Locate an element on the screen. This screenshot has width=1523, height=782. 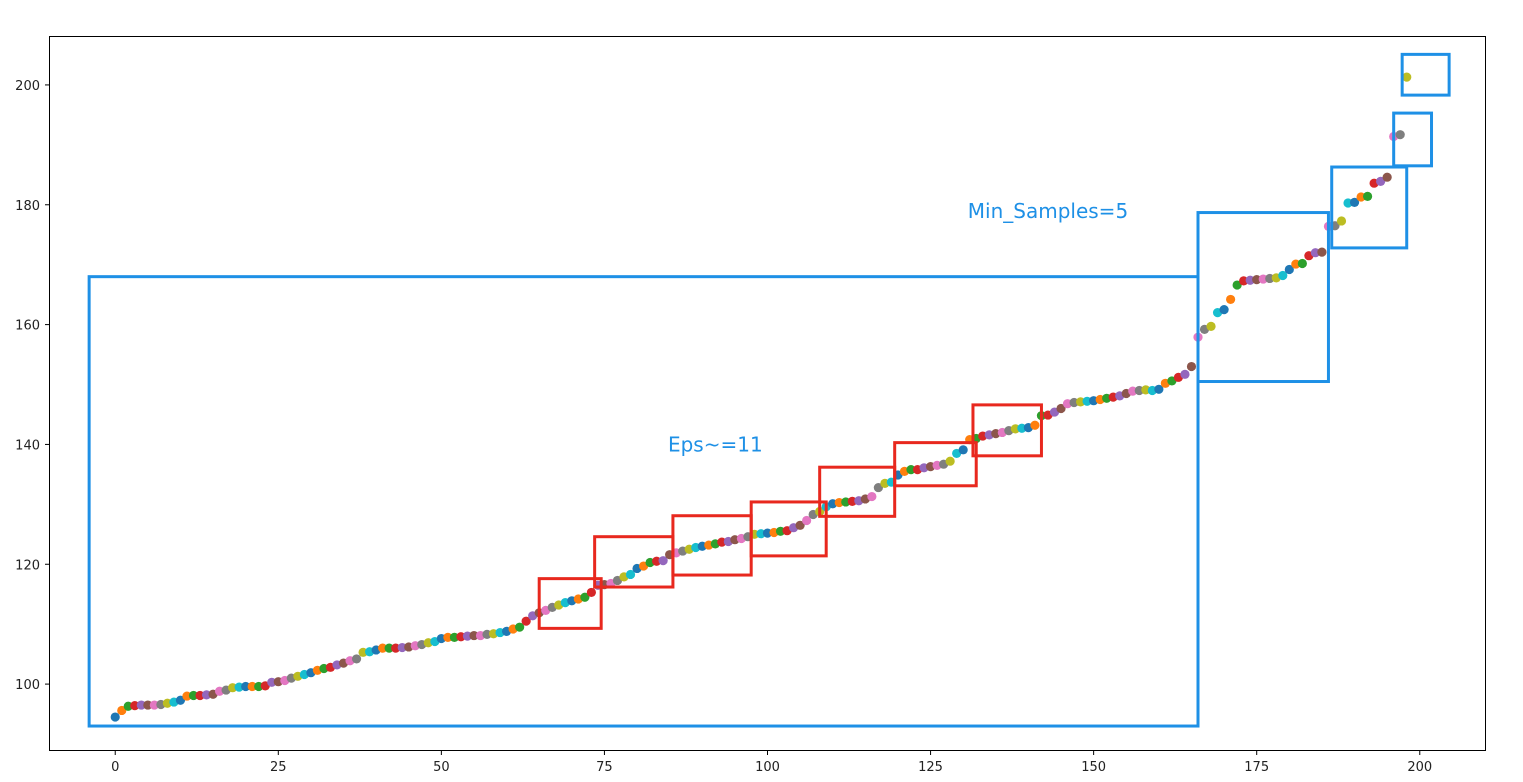
x-tick-label: 125 is located at coordinates (930, 767).